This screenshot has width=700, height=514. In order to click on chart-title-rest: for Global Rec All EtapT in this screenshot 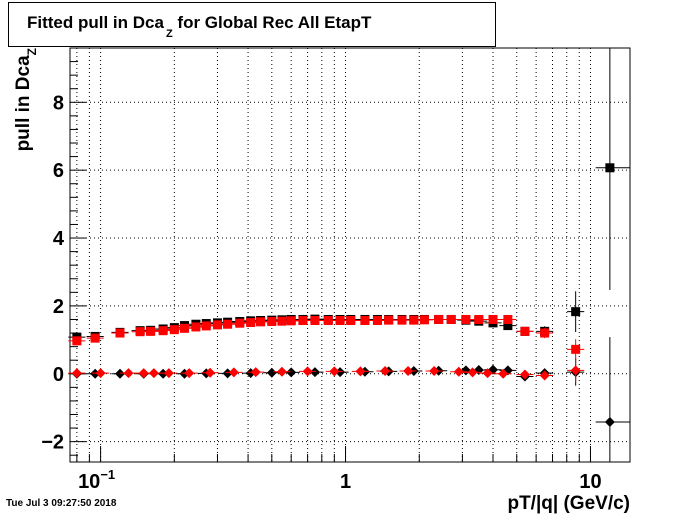, I will do `click(272, 22)`.